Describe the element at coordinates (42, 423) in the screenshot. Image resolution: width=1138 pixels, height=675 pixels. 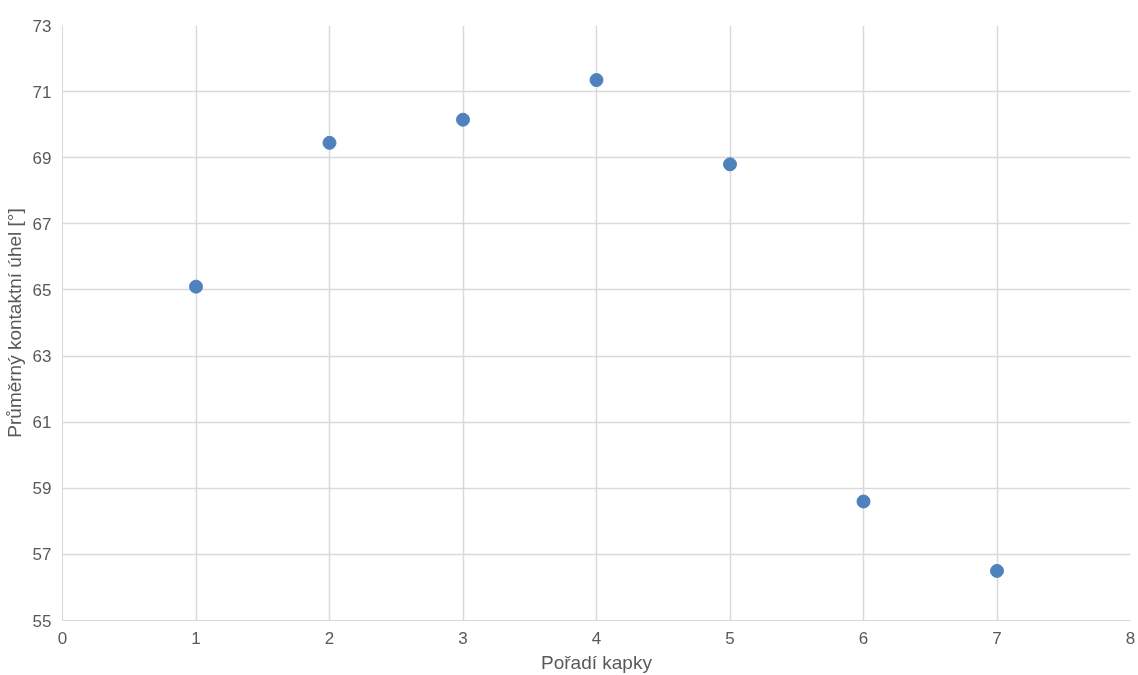
I see `y-tick-label: 61` at that location.